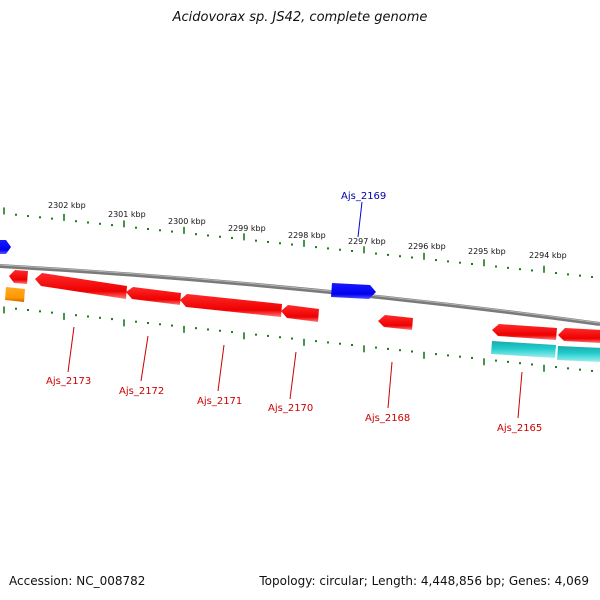 This screenshot has height=600, width=600. Describe the element at coordinates (141, 391) in the screenshot. I see `gene-label-ajs-2172: Ajs_2172` at that location.